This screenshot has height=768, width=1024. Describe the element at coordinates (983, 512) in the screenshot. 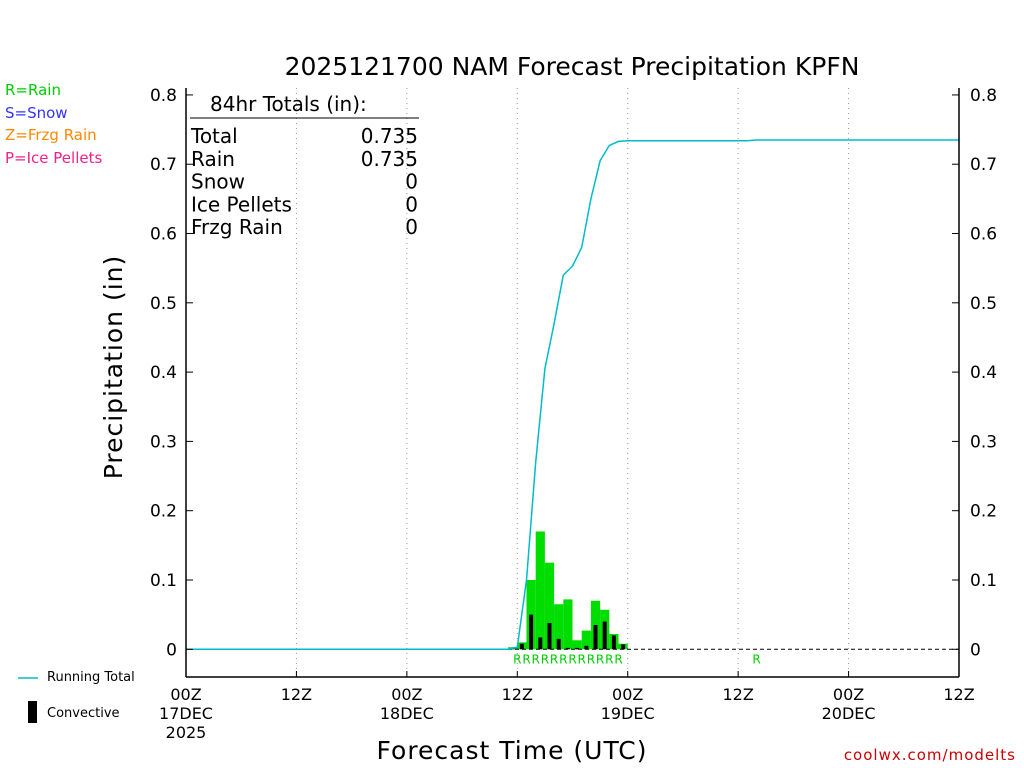

I see `y-tick-label-right: 0.2` at that location.